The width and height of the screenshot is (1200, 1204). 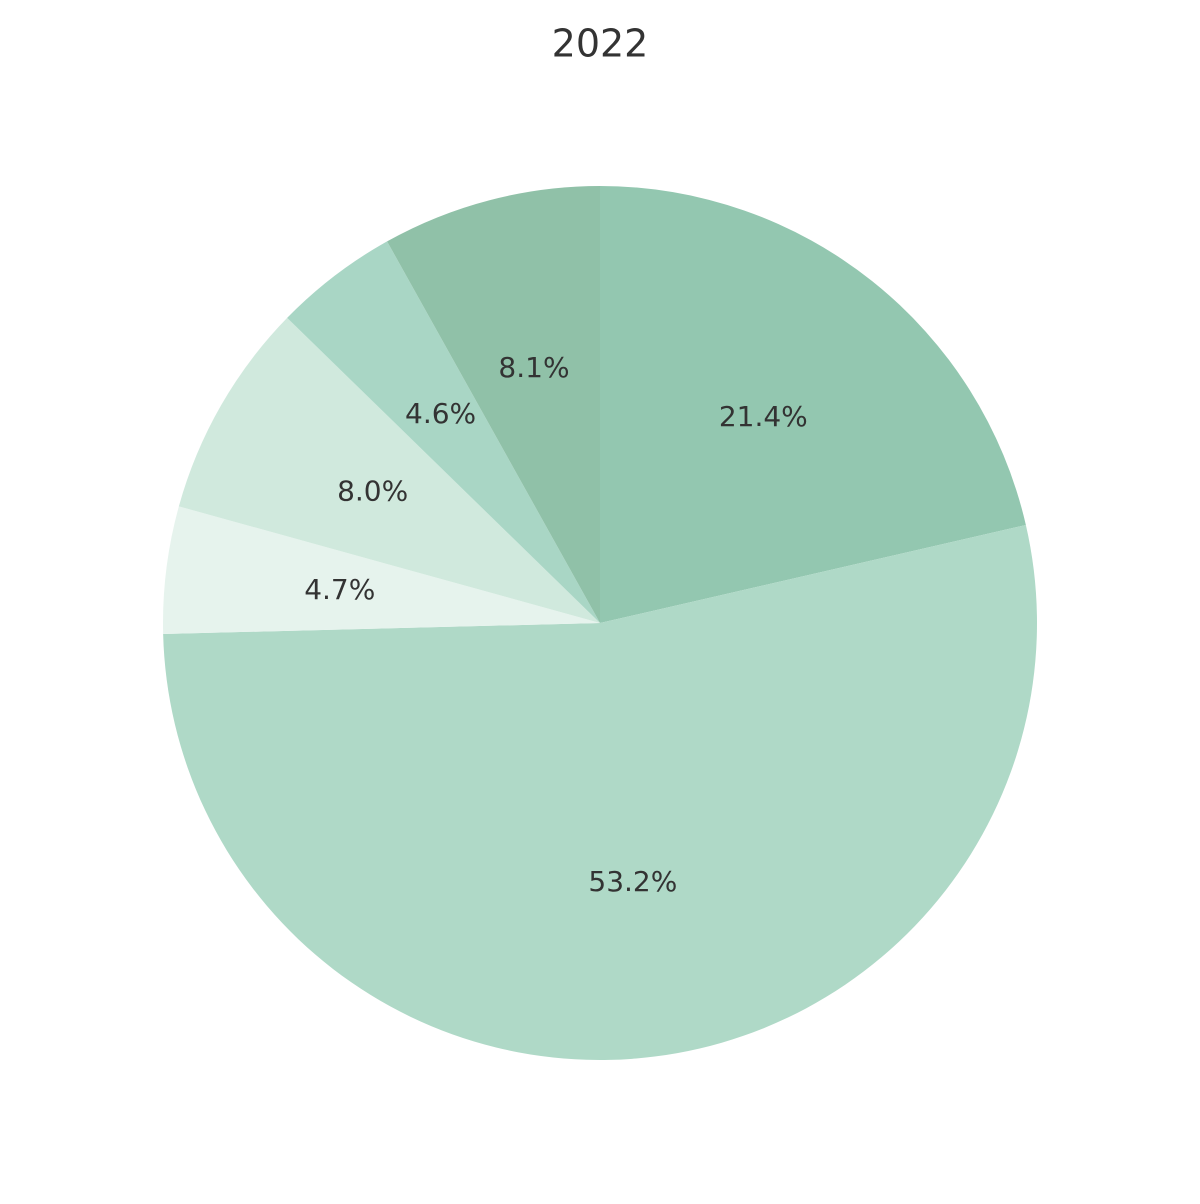 What do you see at coordinates (440, 413) in the screenshot?
I see `slice-label: 4.6%` at bounding box center [440, 413].